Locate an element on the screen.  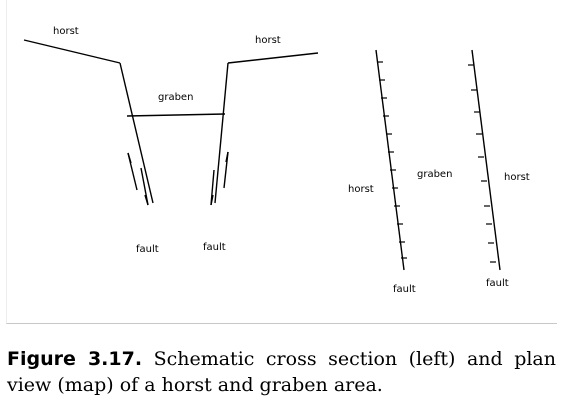
plan-left-fault-ticks is located at coordinates (392, 160).